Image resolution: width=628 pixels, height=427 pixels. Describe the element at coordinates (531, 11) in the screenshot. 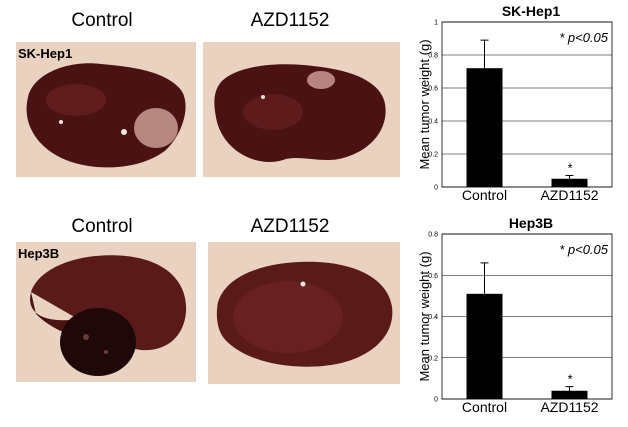

I see `chart-title: SK-Hep1` at that location.